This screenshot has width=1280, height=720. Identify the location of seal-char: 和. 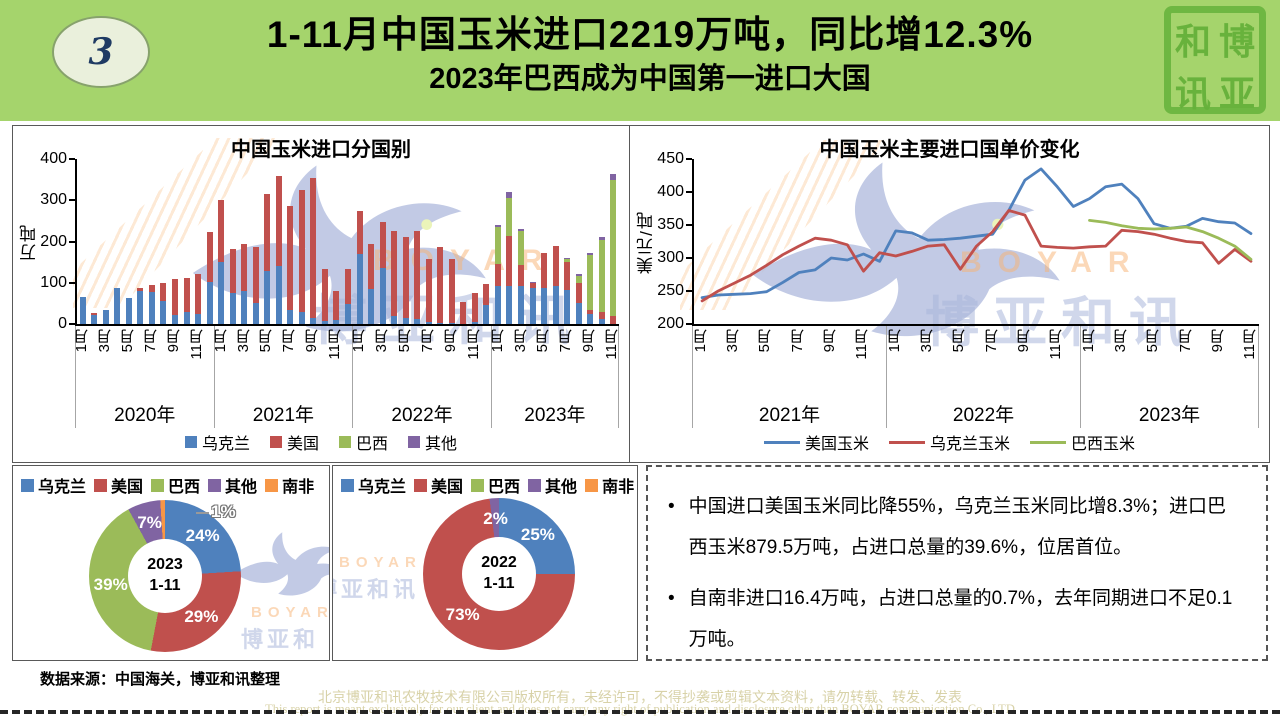
(1192, 41).